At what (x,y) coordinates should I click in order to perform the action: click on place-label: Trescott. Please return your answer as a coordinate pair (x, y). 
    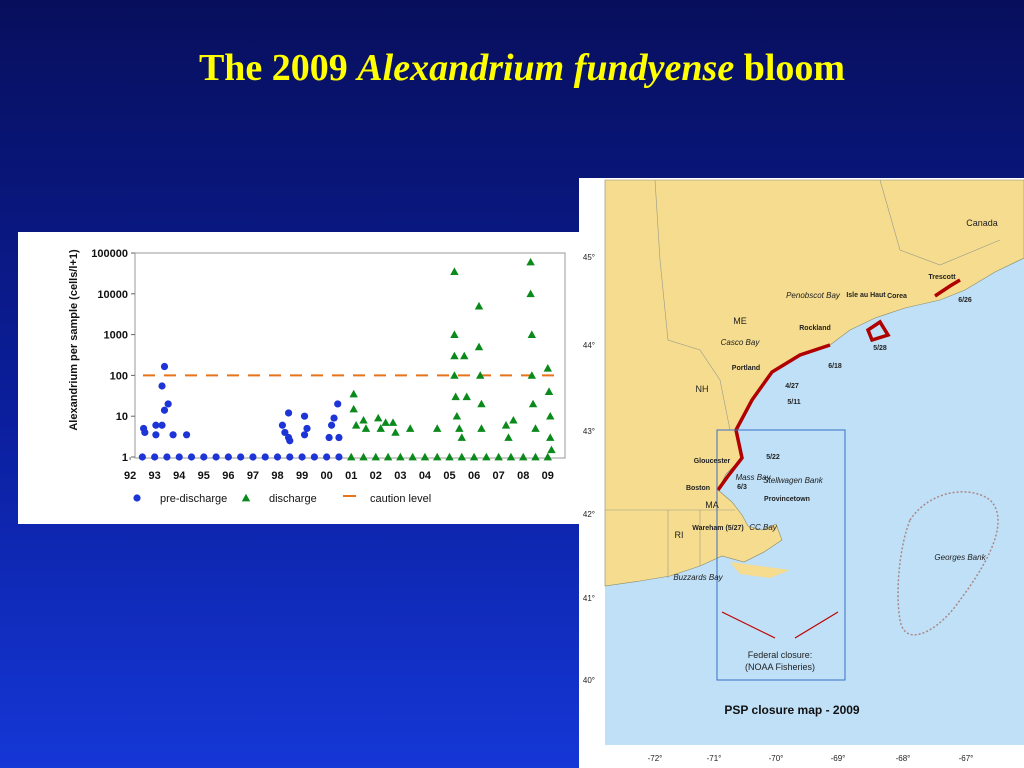
    Looking at the image, I should click on (942, 277).